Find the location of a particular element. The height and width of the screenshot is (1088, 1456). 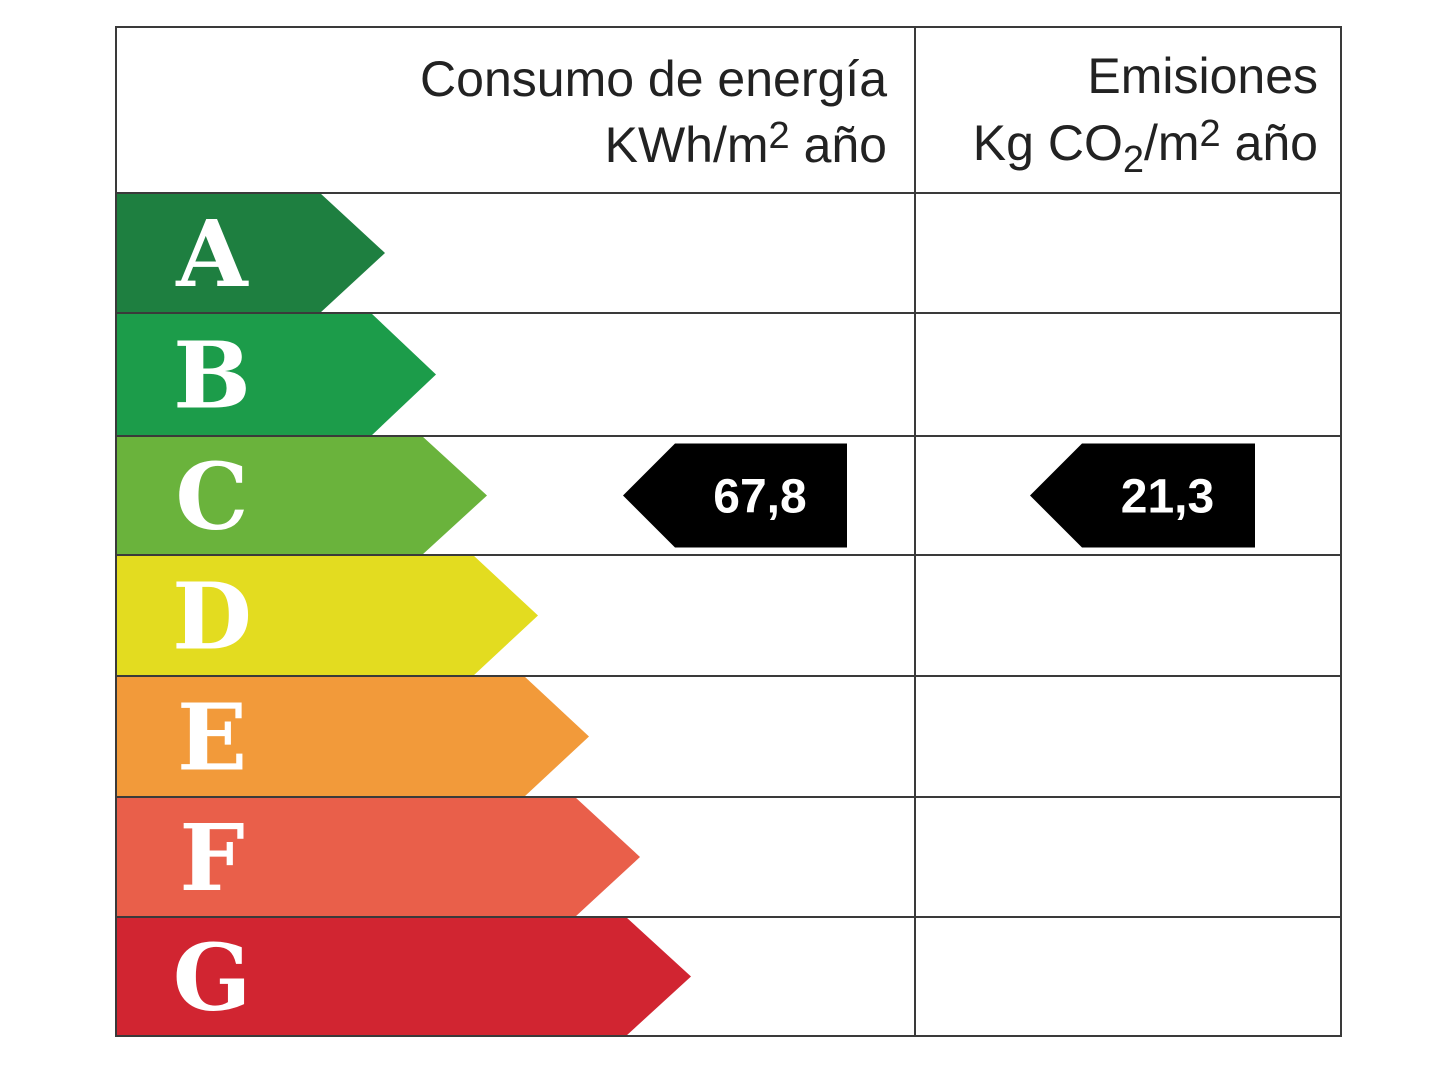

rating-letter: A is located at coordinates (212, 254).